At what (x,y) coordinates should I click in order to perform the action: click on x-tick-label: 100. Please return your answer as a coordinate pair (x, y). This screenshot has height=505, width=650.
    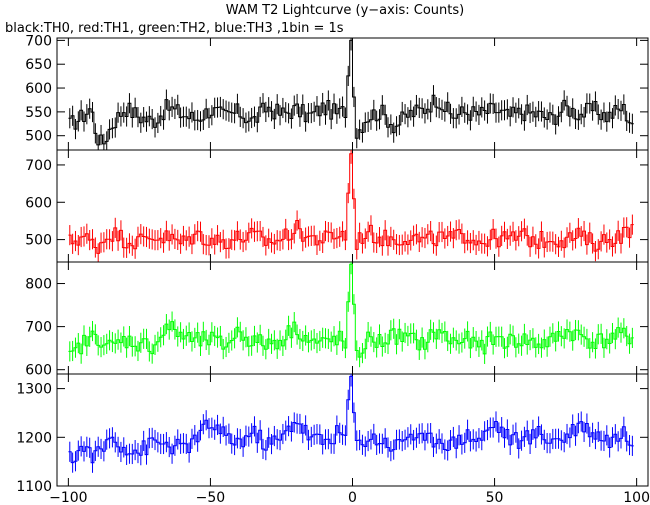
    Looking at the image, I should click on (636, 497).